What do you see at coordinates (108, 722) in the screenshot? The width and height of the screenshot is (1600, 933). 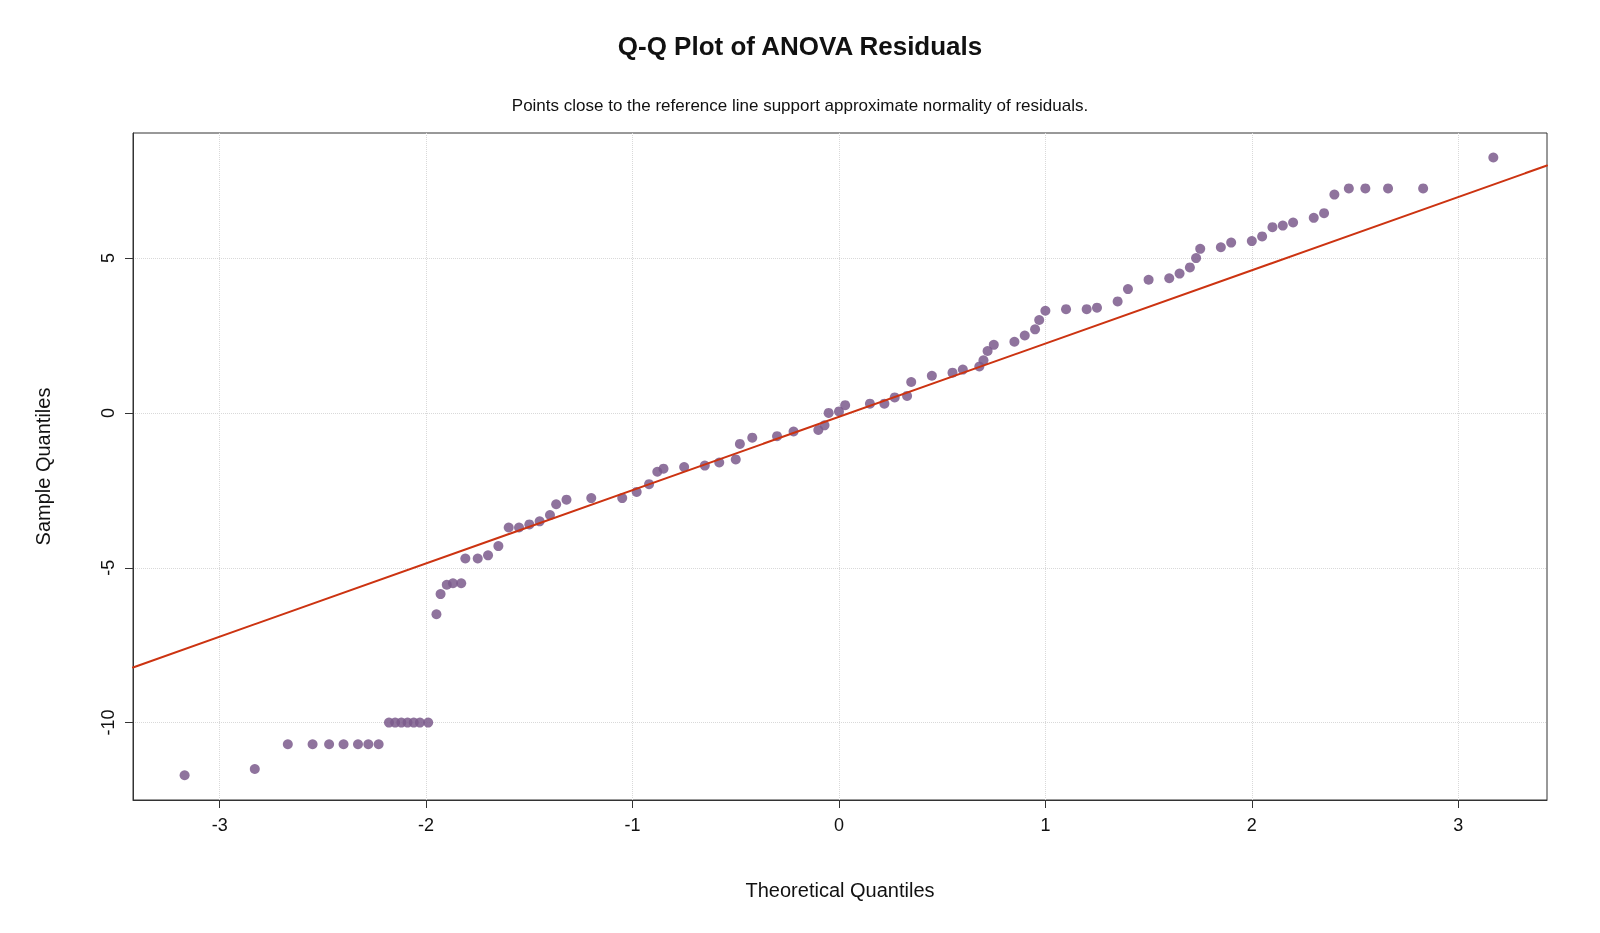 I see `y-tick-label: -10` at bounding box center [108, 722].